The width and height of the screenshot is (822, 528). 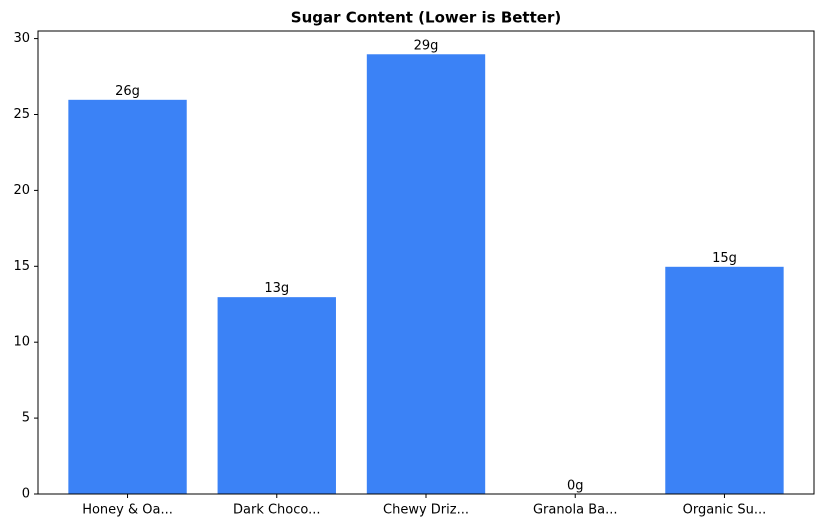 What do you see at coordinates (21, 114) in the screenshot?
I see `y-tick-label: 25` at bounding box center [21, 114].